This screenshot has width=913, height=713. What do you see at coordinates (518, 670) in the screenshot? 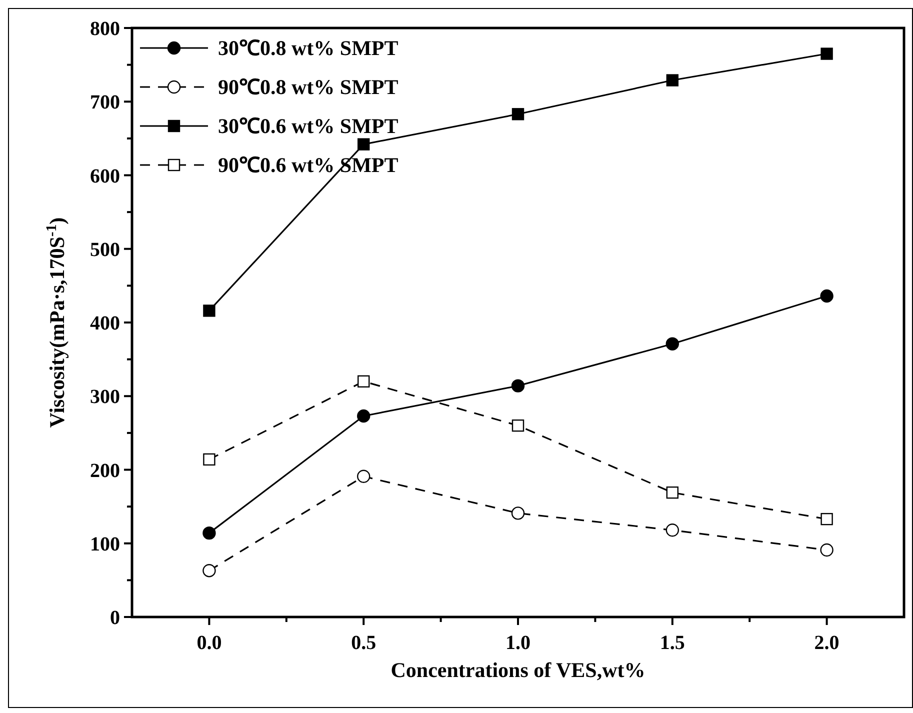
I see `x-axis-title: Concentrations of VES,wt%` at bounding box center [518, 670].